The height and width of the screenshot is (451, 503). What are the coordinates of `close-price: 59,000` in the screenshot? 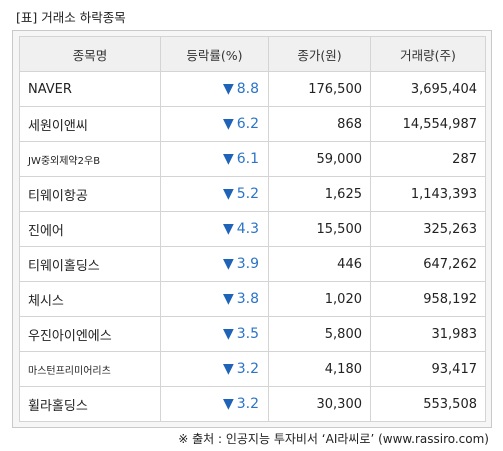 It's located at (319, 159).